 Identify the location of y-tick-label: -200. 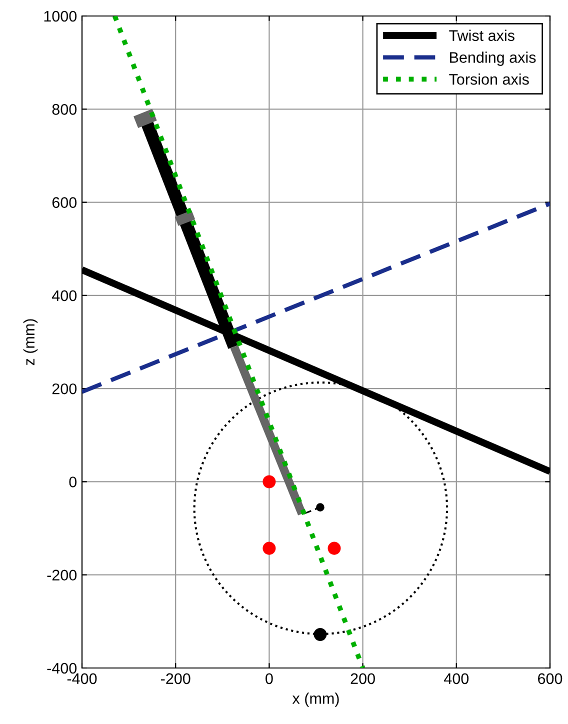
(62, 575).